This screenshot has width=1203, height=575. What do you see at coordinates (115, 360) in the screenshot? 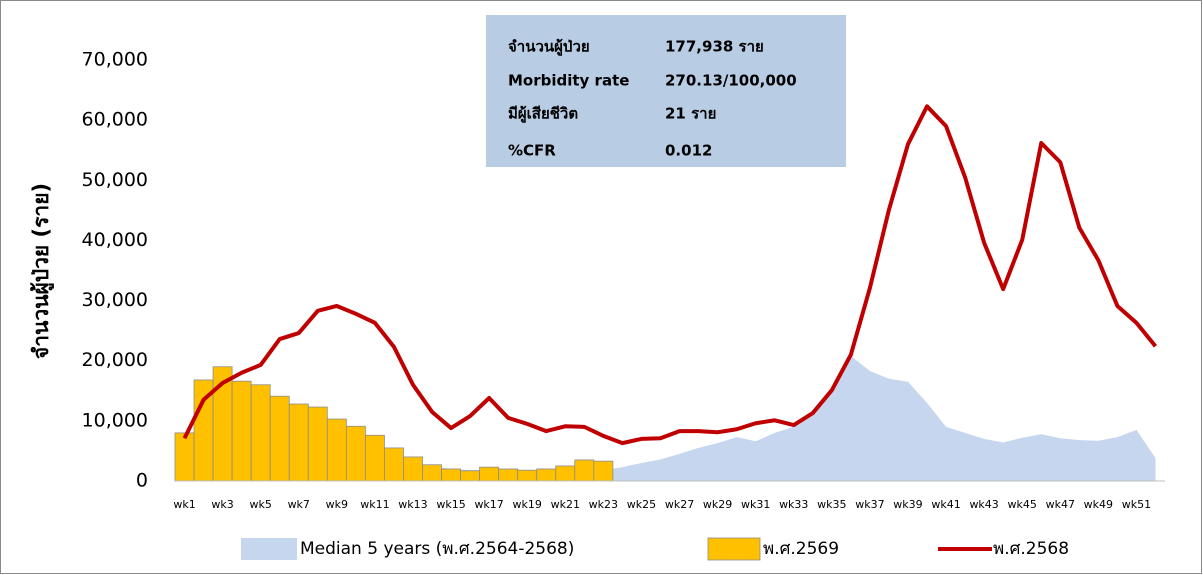
I see `y-tick-label: 20,000` at bounding box center [115, 360].